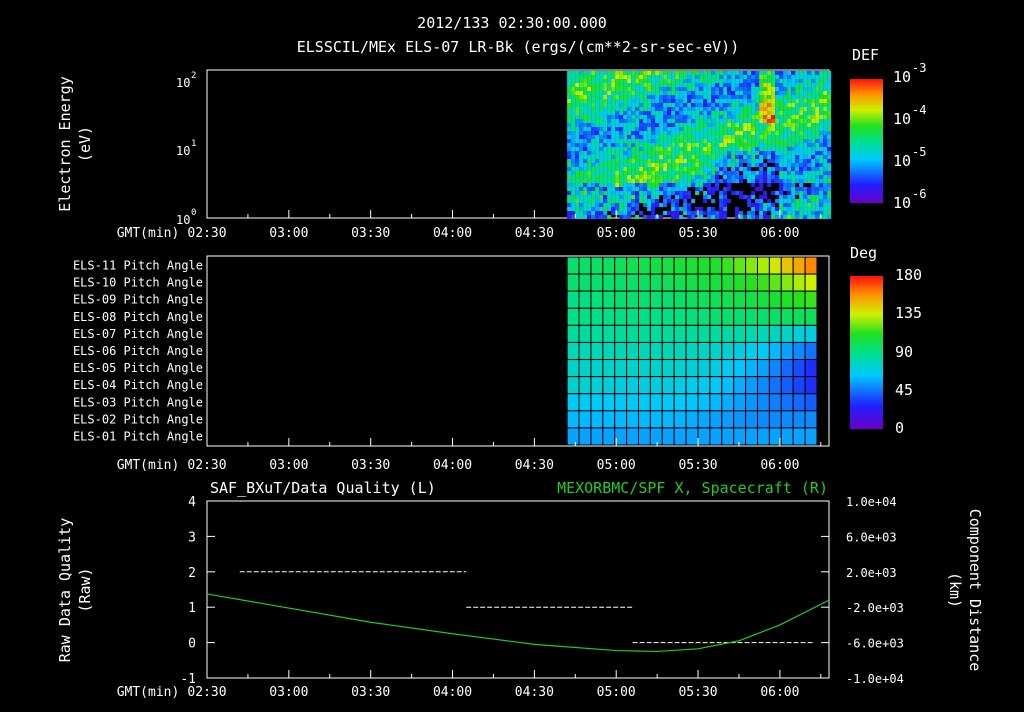  What do you see at coordinates (186, 80) in the screenshot?
I see `energy-ytick-2: 10 2` at bounding box center [186, 80].